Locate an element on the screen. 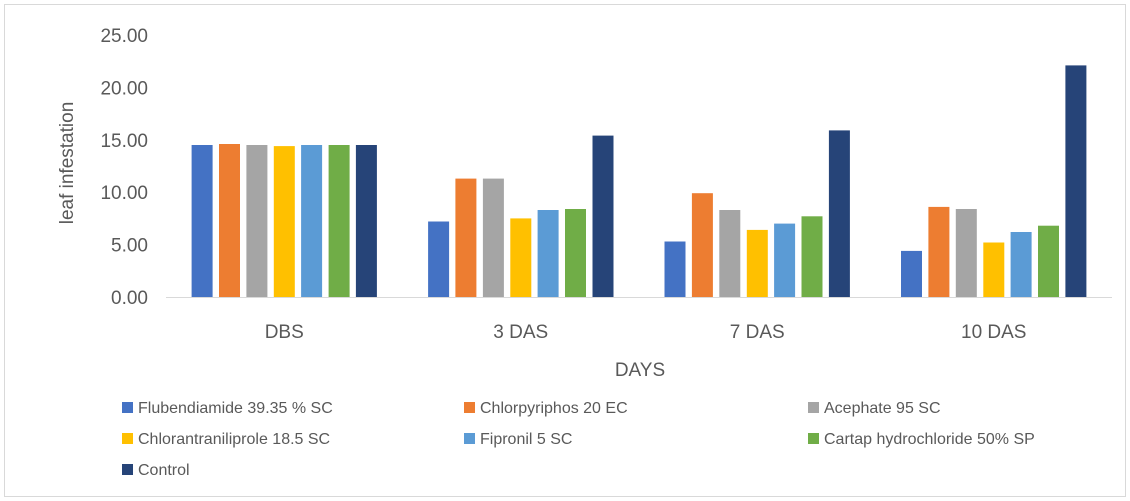 Image resolution: width=1130 pixels, height=501 pixels. legend-label: Chlorpyriphos 20 EC is located at coordinates (554, 408).